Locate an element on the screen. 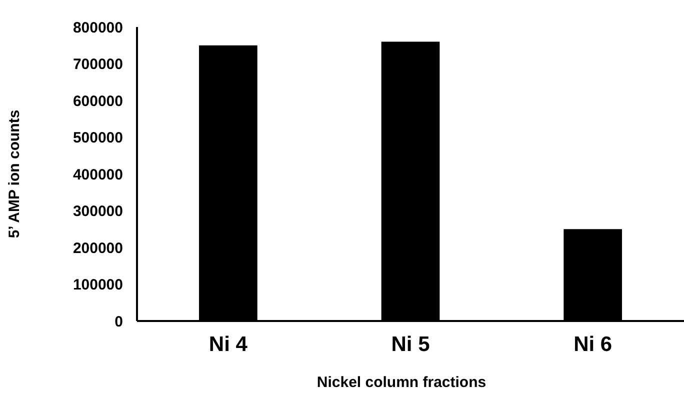 The height and width of the screenshot is (412, 684). y-tick-label: 500000 is located at coordinates (97, 138).